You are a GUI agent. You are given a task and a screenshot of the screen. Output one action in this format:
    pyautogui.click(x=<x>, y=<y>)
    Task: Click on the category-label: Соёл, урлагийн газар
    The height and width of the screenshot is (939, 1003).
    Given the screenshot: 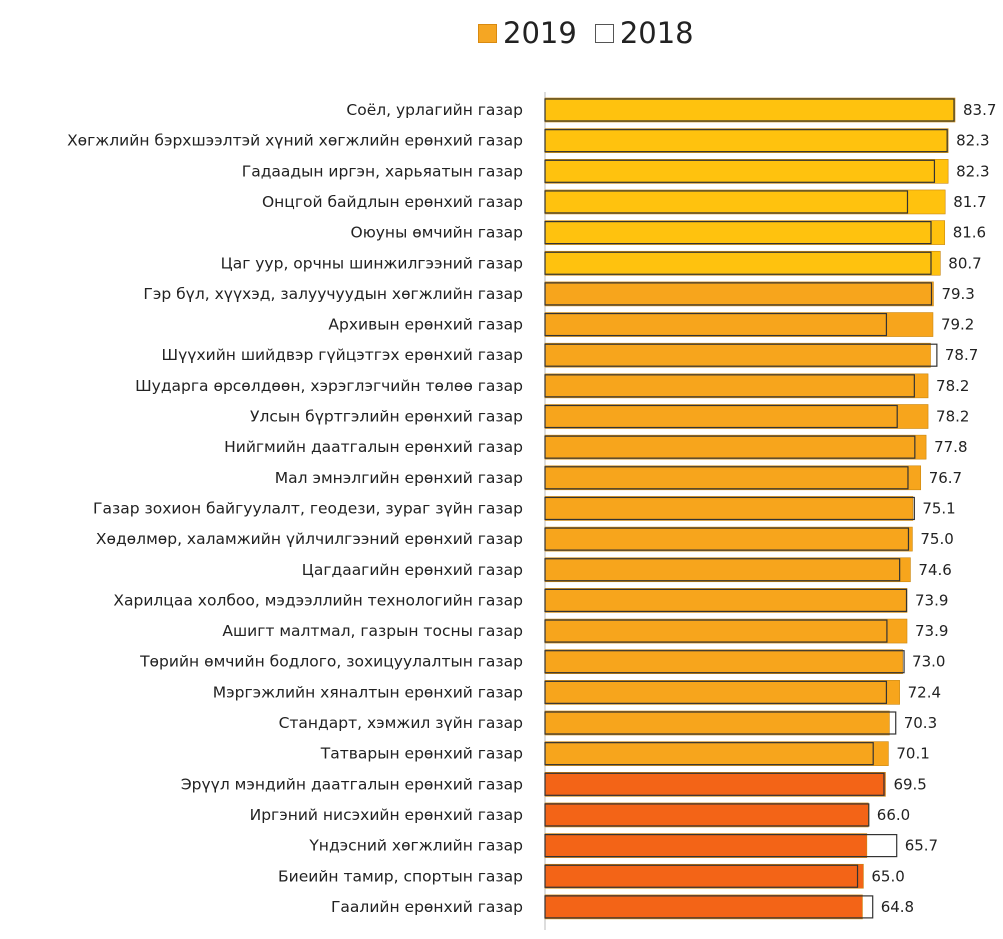 What is the action you would take?
    pyautogui.click(x=434, y=110)
    